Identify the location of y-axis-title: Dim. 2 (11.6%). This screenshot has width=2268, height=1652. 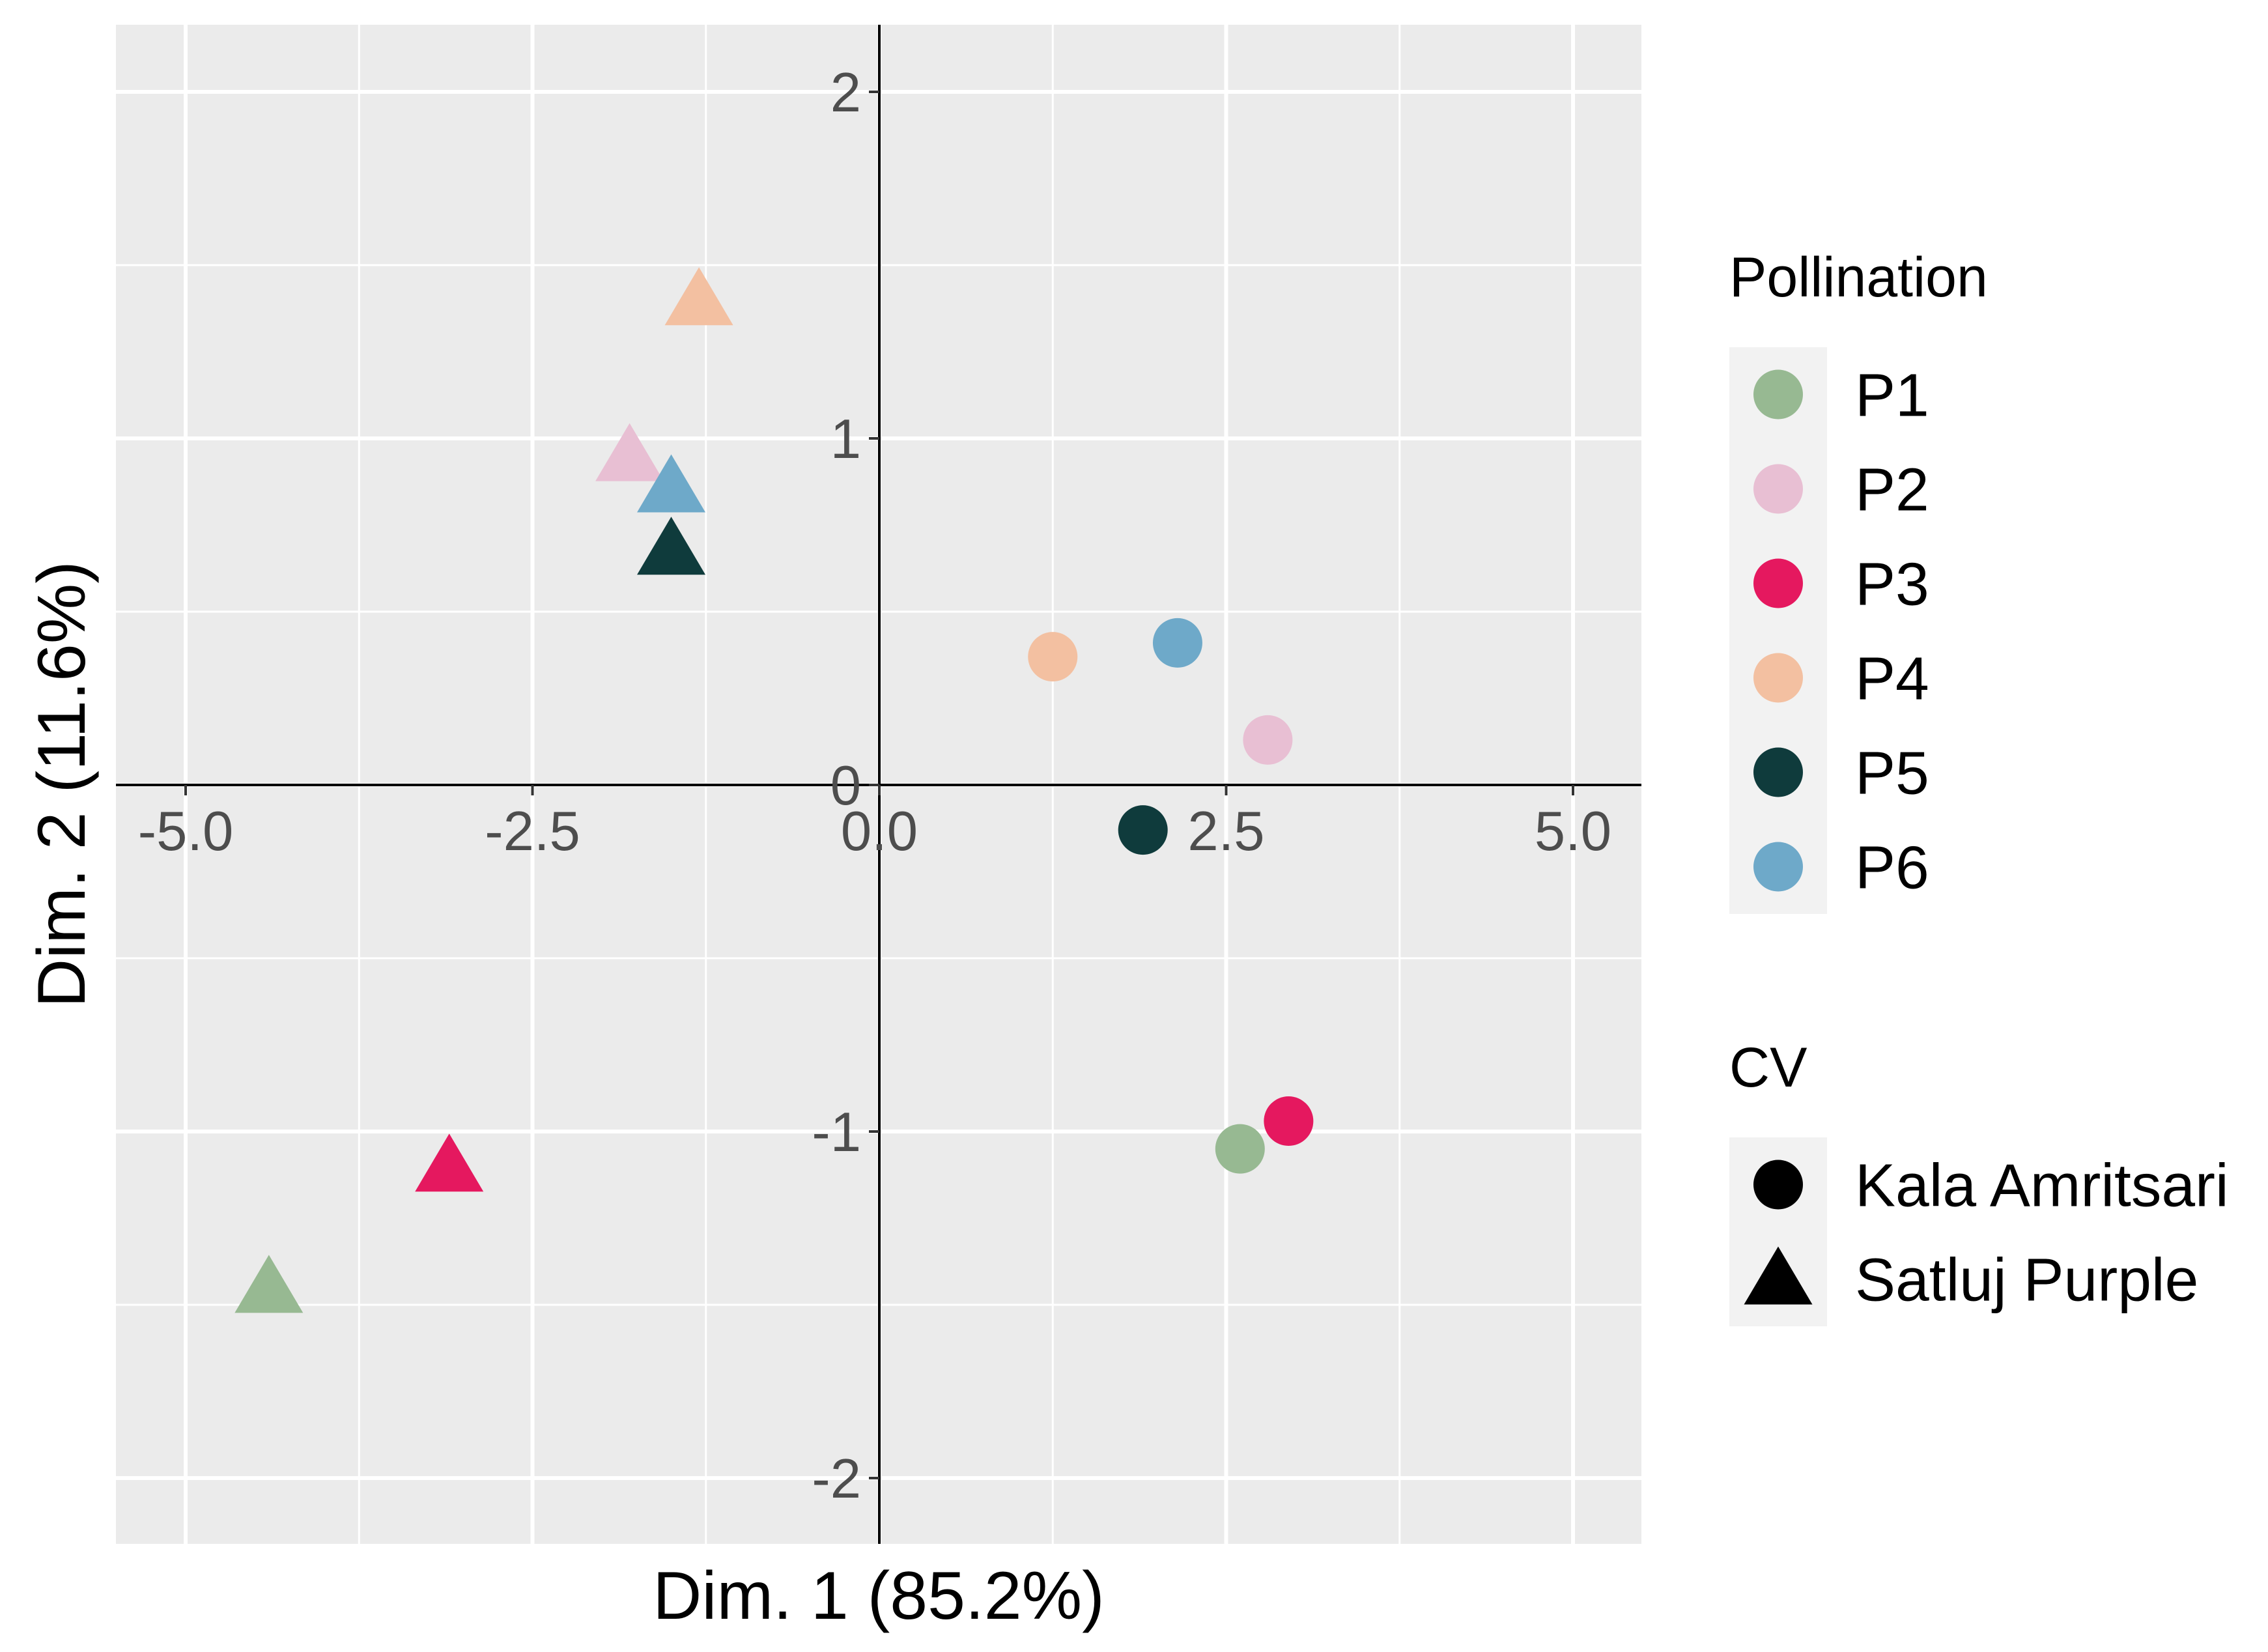
(62, 784).